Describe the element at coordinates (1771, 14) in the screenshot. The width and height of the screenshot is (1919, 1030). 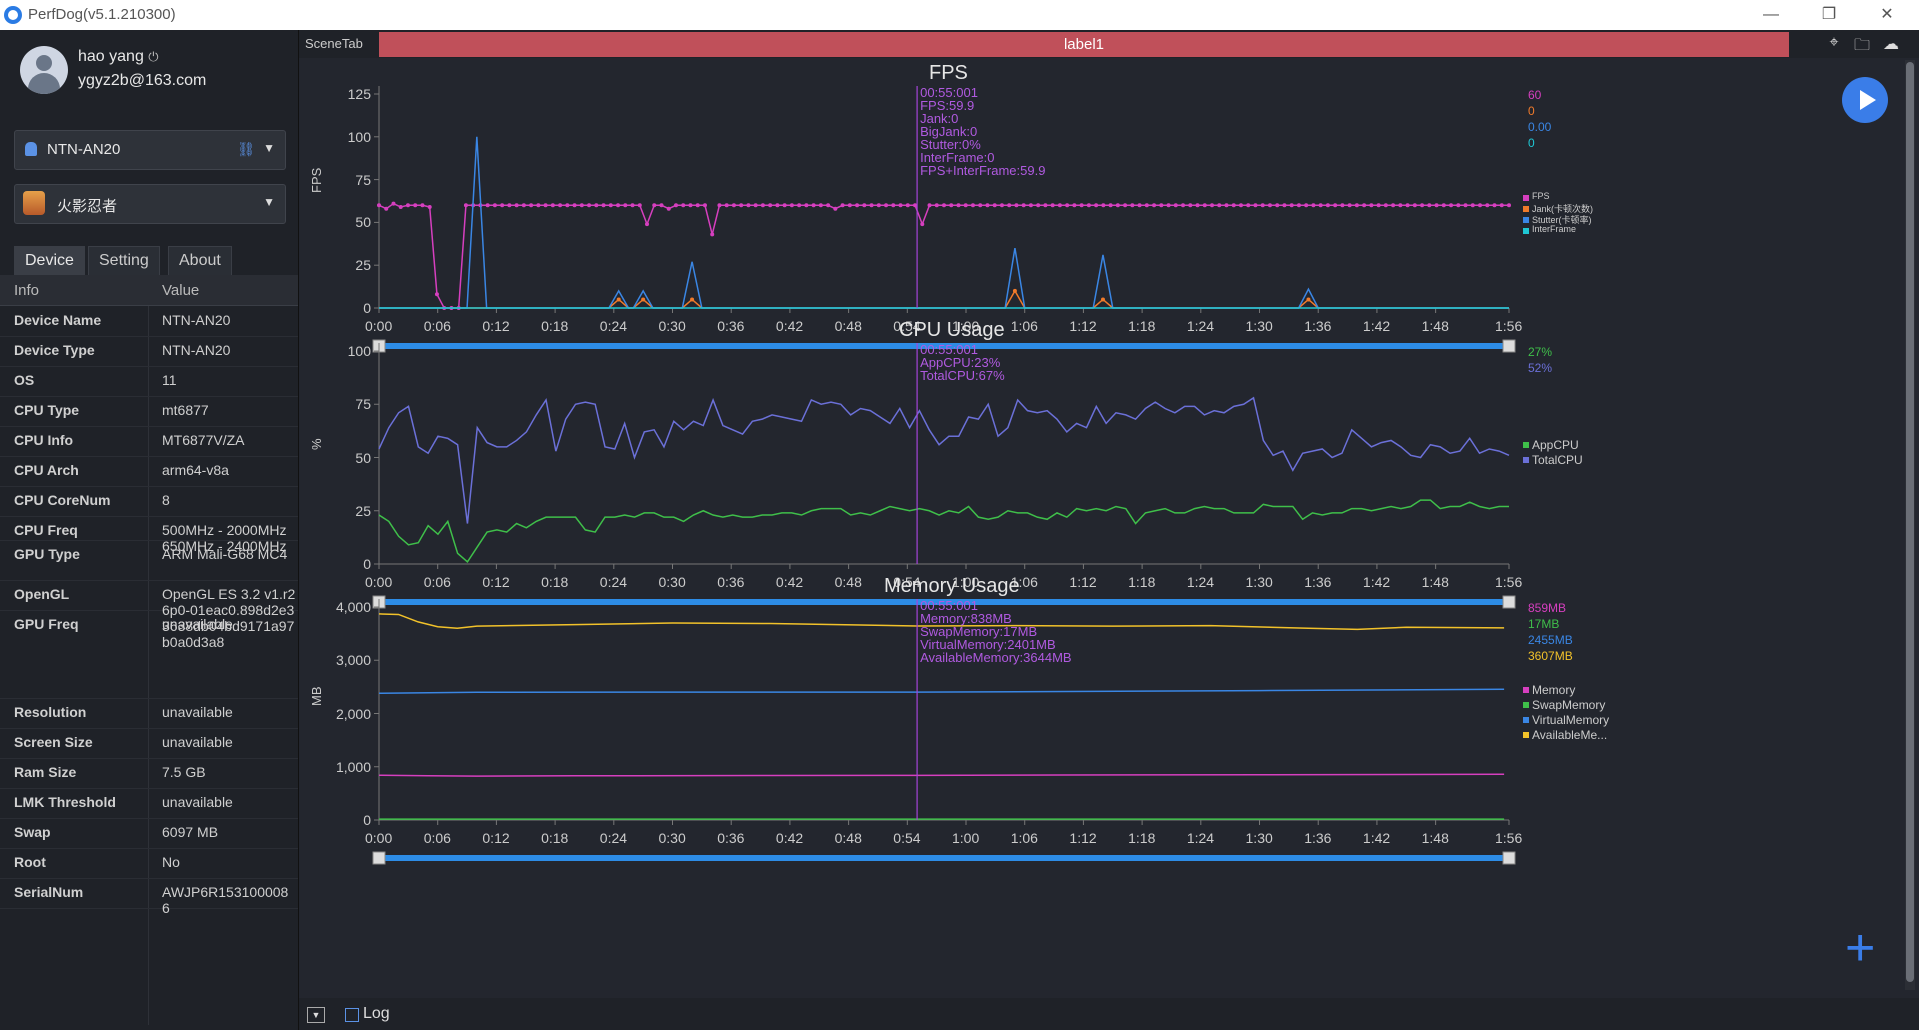
I see `minimize-button: —` at that location.